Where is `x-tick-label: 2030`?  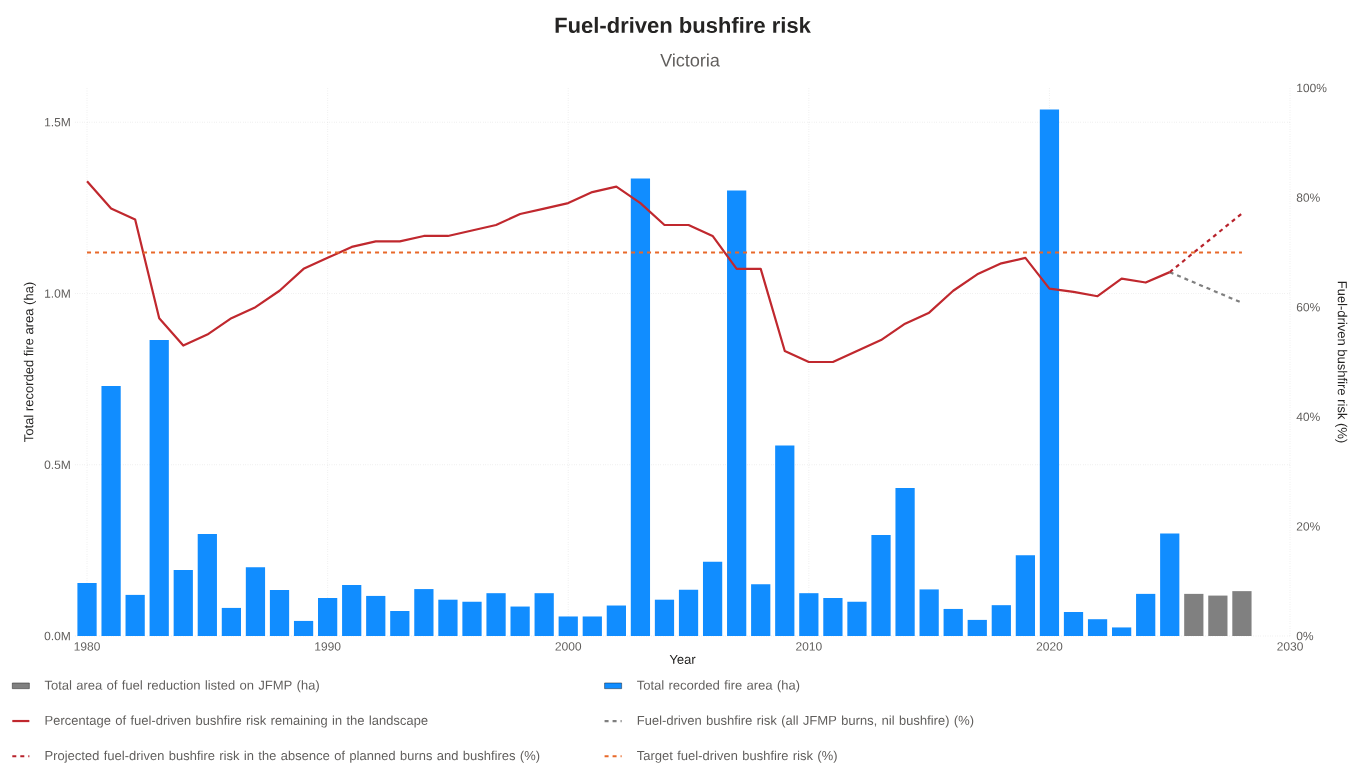
x-tick-label: 2030 is located at coordinates (1290, 646).